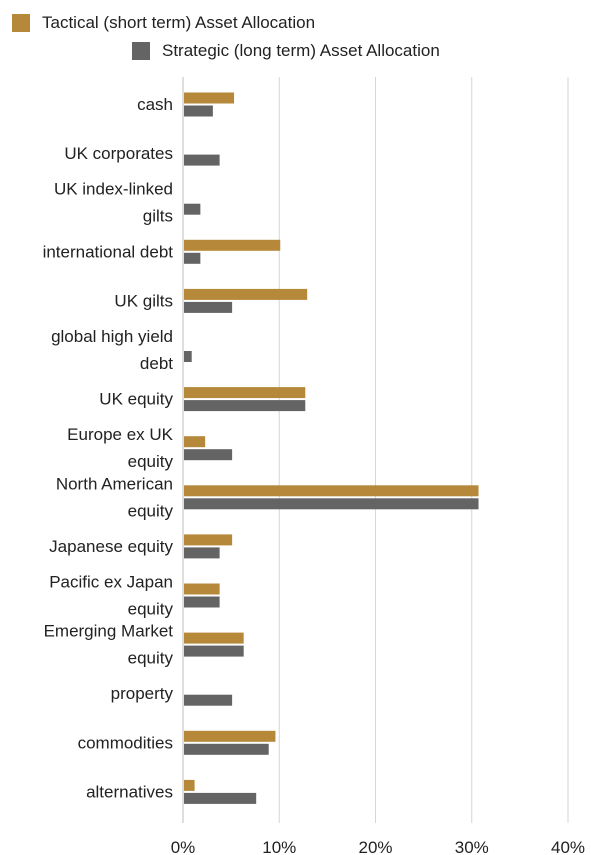 This screenshot has height=855, width=591. Describe the element at coordinates (112, 336) in the screenshot. I see `category-label: global high yield` at that location.